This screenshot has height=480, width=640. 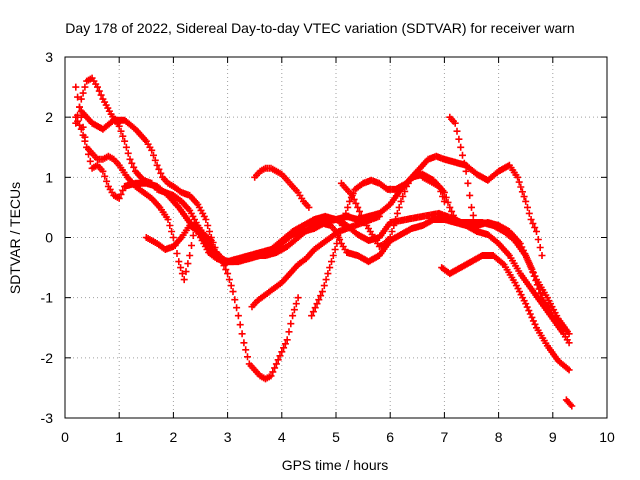 What do you see at coordinates (336, 437) in the screenshot?
I see `x-tick-label: 5` at bounding box center [336, 437].